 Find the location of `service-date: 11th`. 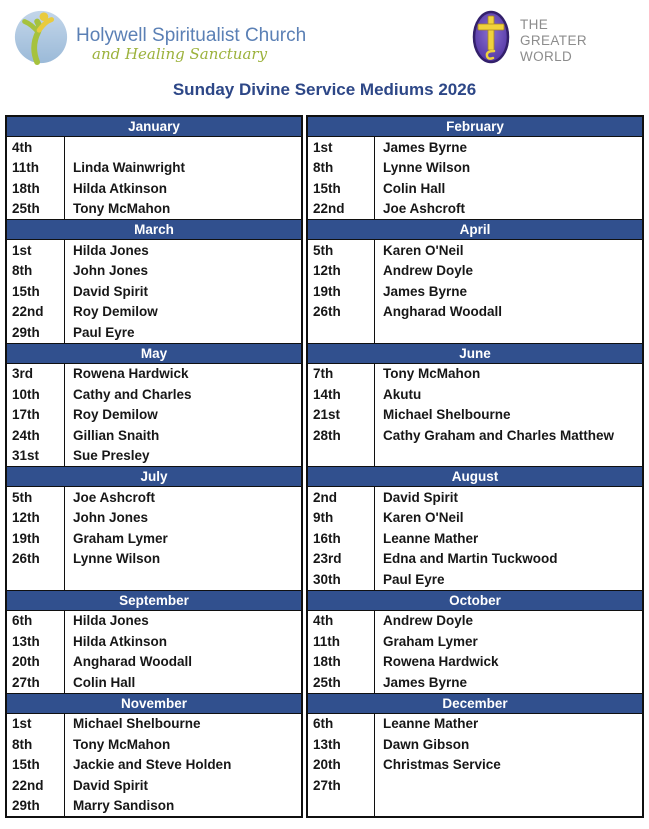

service-date: 11th is located at coordinates (341, 641).